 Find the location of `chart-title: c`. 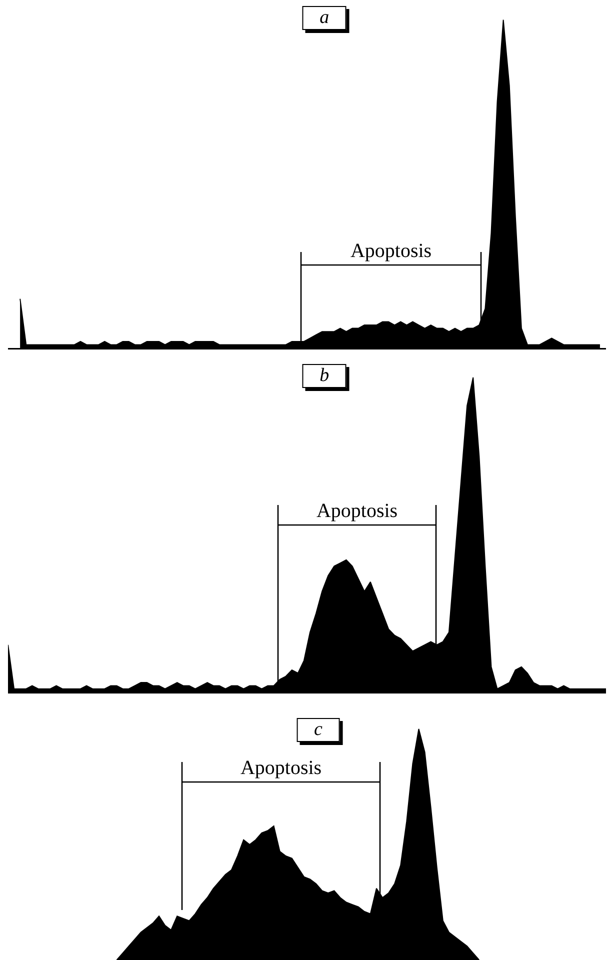

chart-title: c is located at coordinates (318, 730).